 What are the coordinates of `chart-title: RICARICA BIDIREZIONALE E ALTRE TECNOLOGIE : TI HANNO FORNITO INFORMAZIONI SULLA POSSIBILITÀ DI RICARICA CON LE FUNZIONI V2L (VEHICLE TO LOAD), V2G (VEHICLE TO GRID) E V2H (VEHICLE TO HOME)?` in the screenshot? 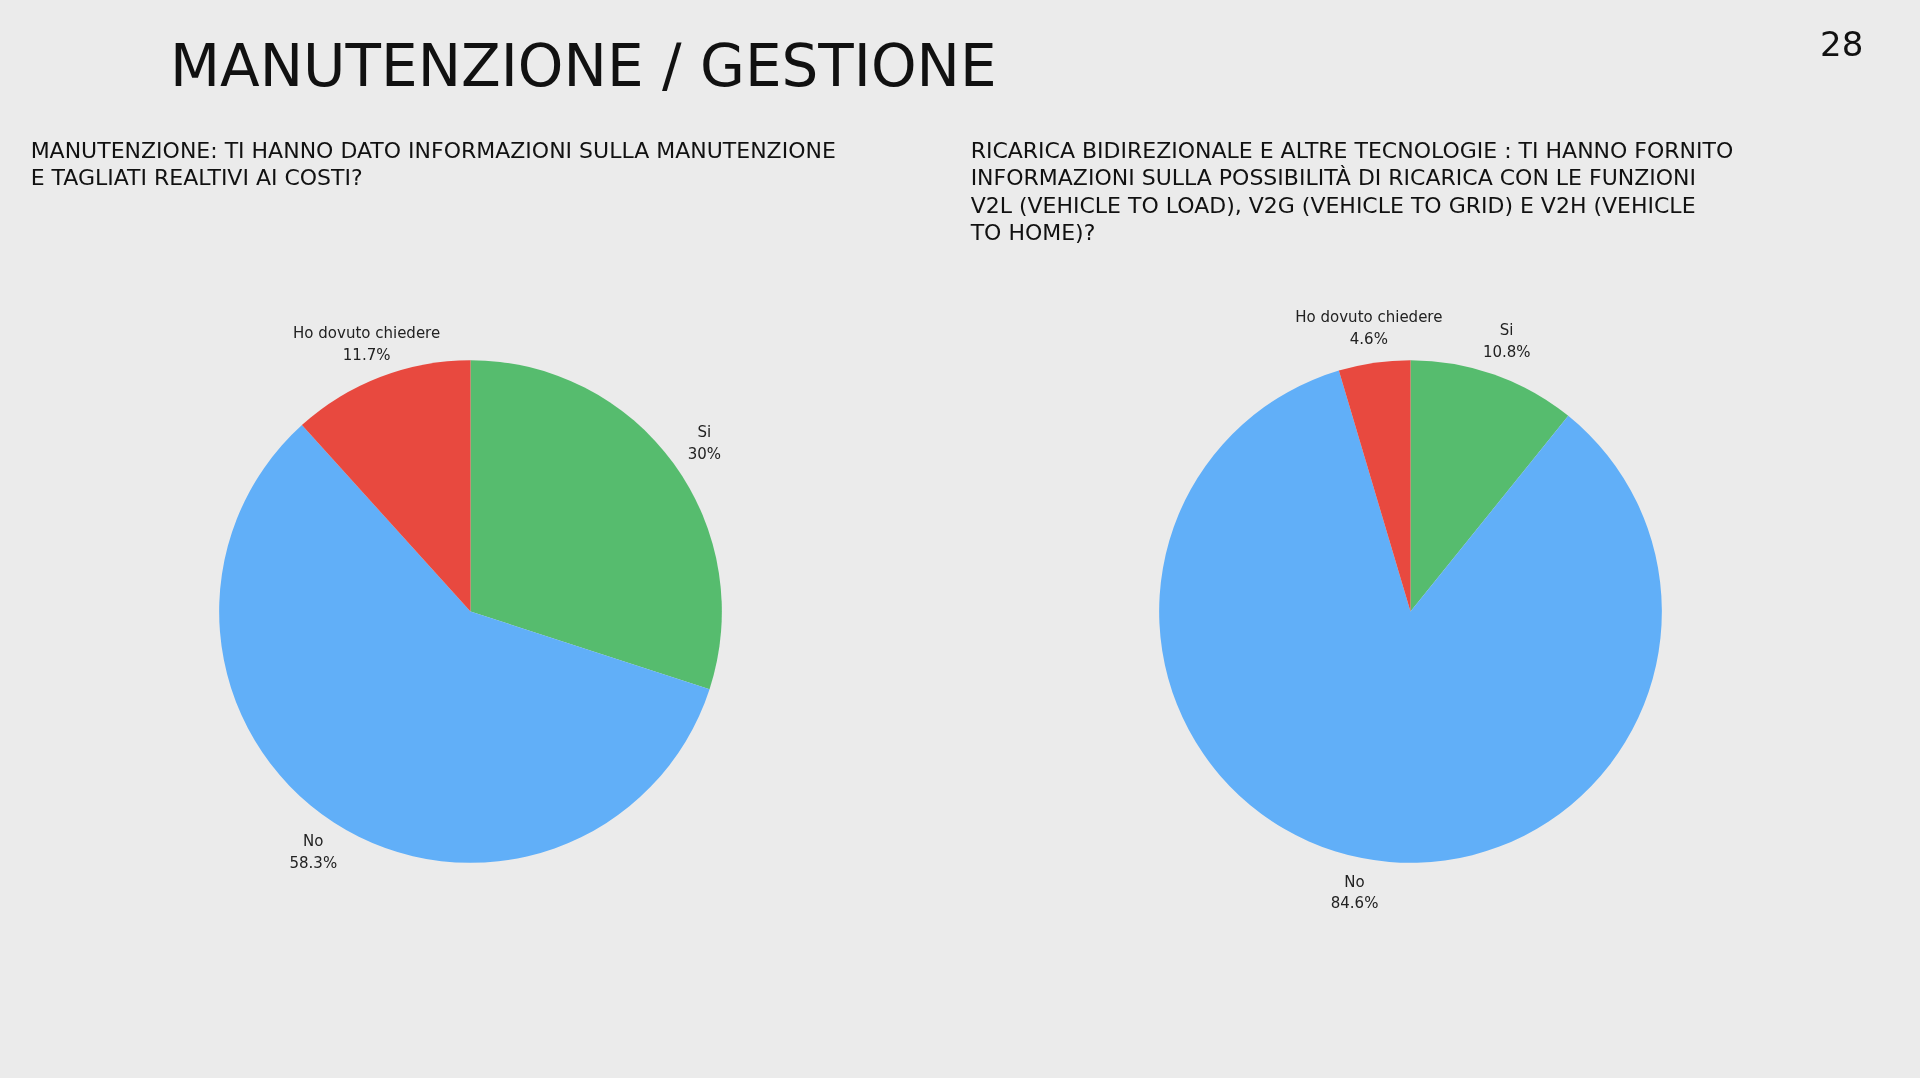 It's located at (1351, 191).